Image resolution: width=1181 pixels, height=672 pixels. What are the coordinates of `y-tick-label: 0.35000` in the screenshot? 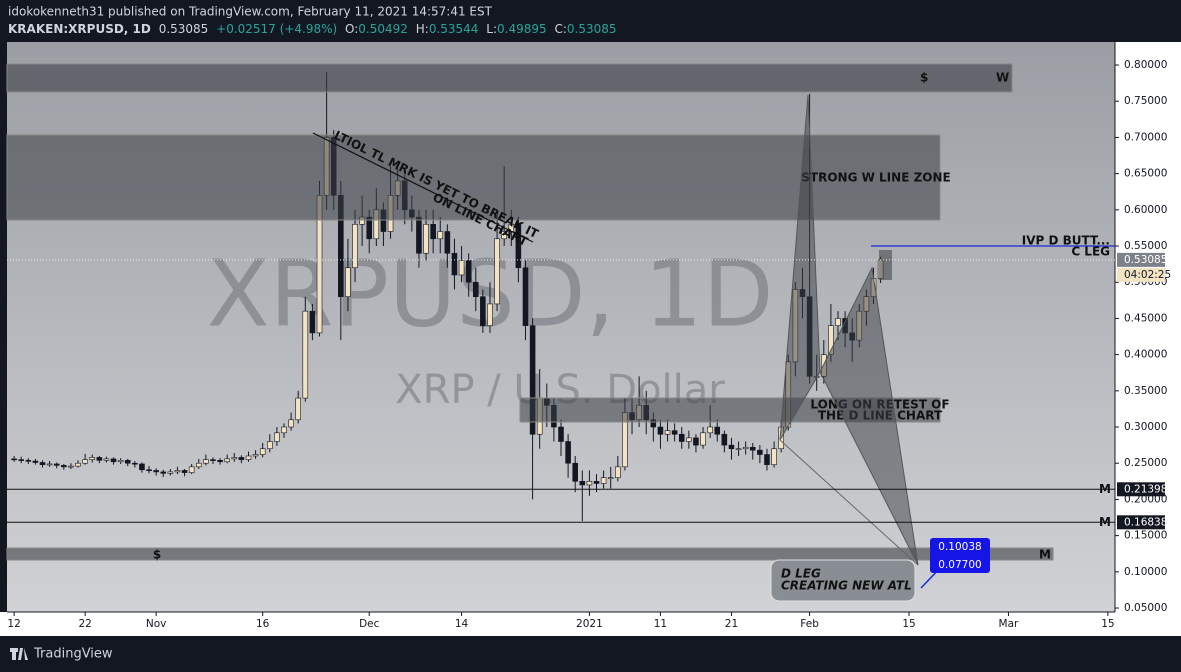 It's located at (1145, 391).